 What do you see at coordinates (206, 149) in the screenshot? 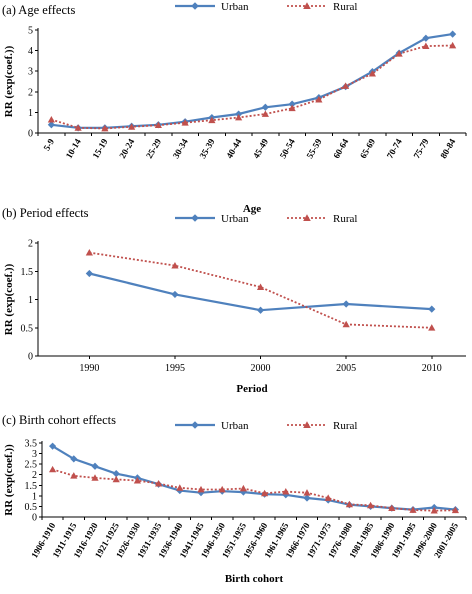
I see `x-tick-label: 35-39` at bounding box center [206, 149].